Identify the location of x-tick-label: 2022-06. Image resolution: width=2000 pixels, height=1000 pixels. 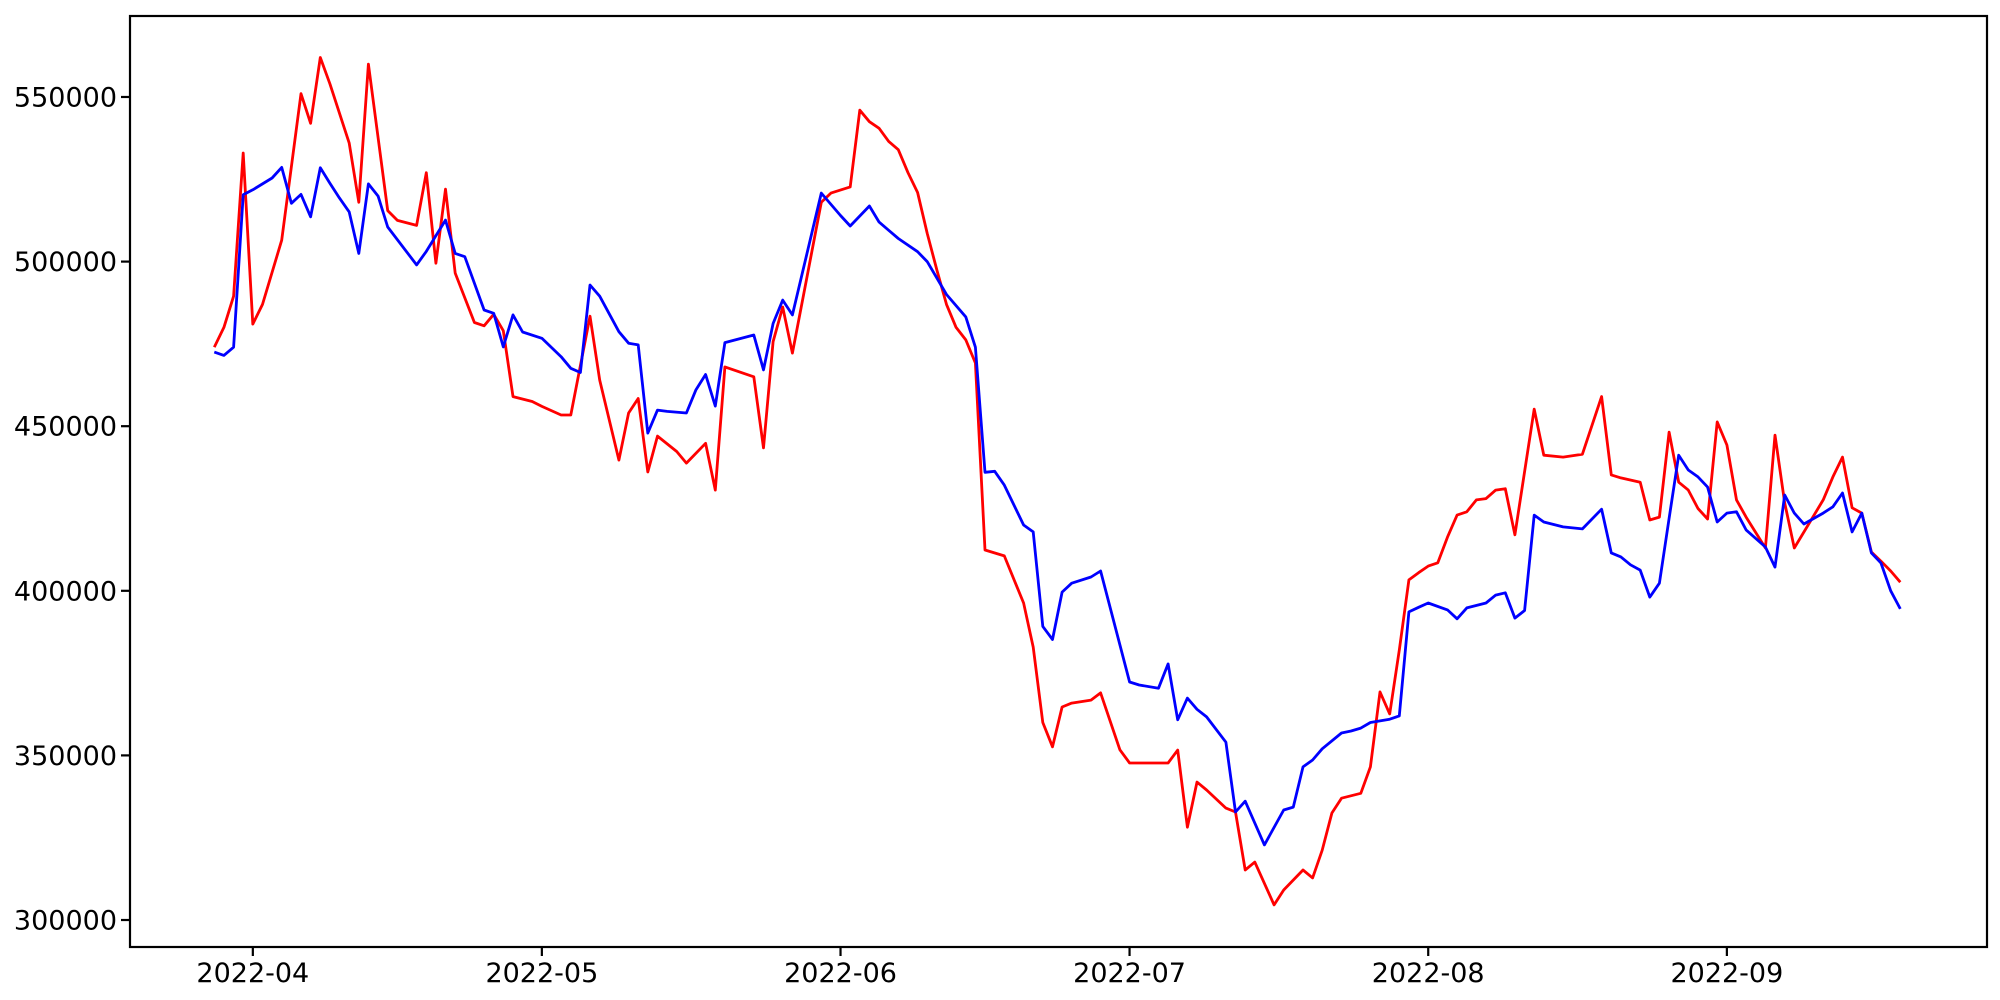
(840, 973).